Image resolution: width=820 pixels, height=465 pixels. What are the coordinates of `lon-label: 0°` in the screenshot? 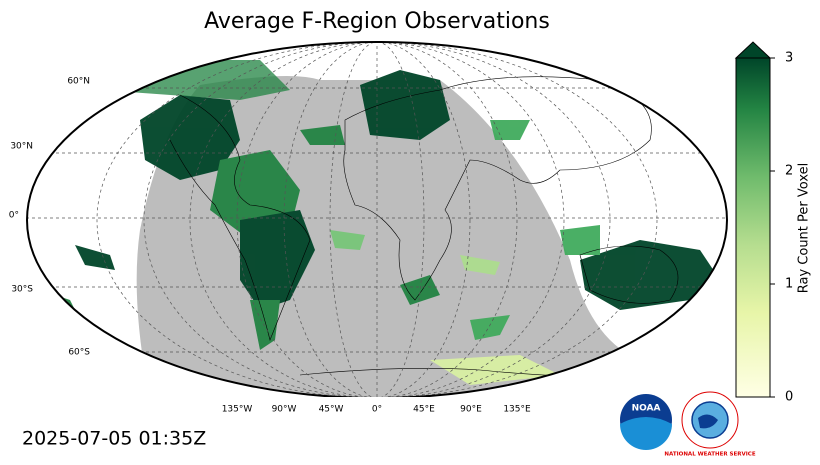 It's located at (377, 410).